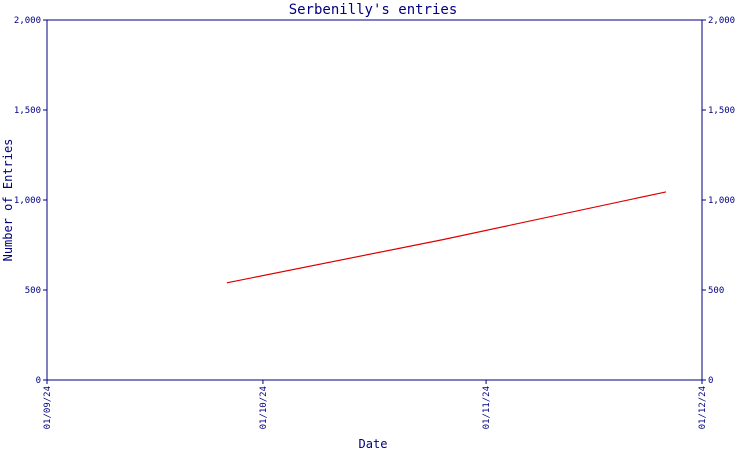 The width and height of the screenshot is (750, 450). Describe the element at coordinates (33, 291) in the screenshot. I see `y-tick-label-left: 500` at that location.